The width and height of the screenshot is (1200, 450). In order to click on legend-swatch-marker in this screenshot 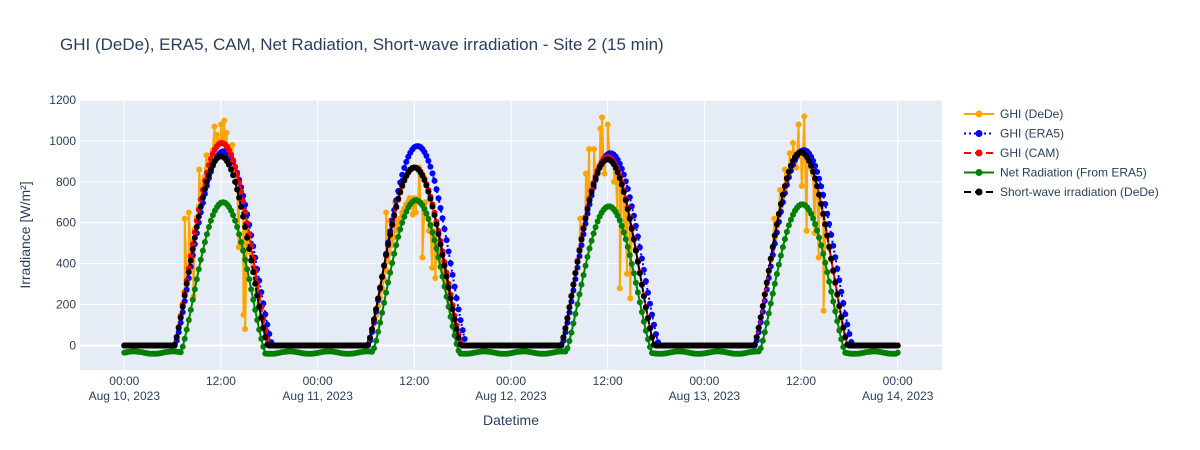, I will do `click(979, 192)`.